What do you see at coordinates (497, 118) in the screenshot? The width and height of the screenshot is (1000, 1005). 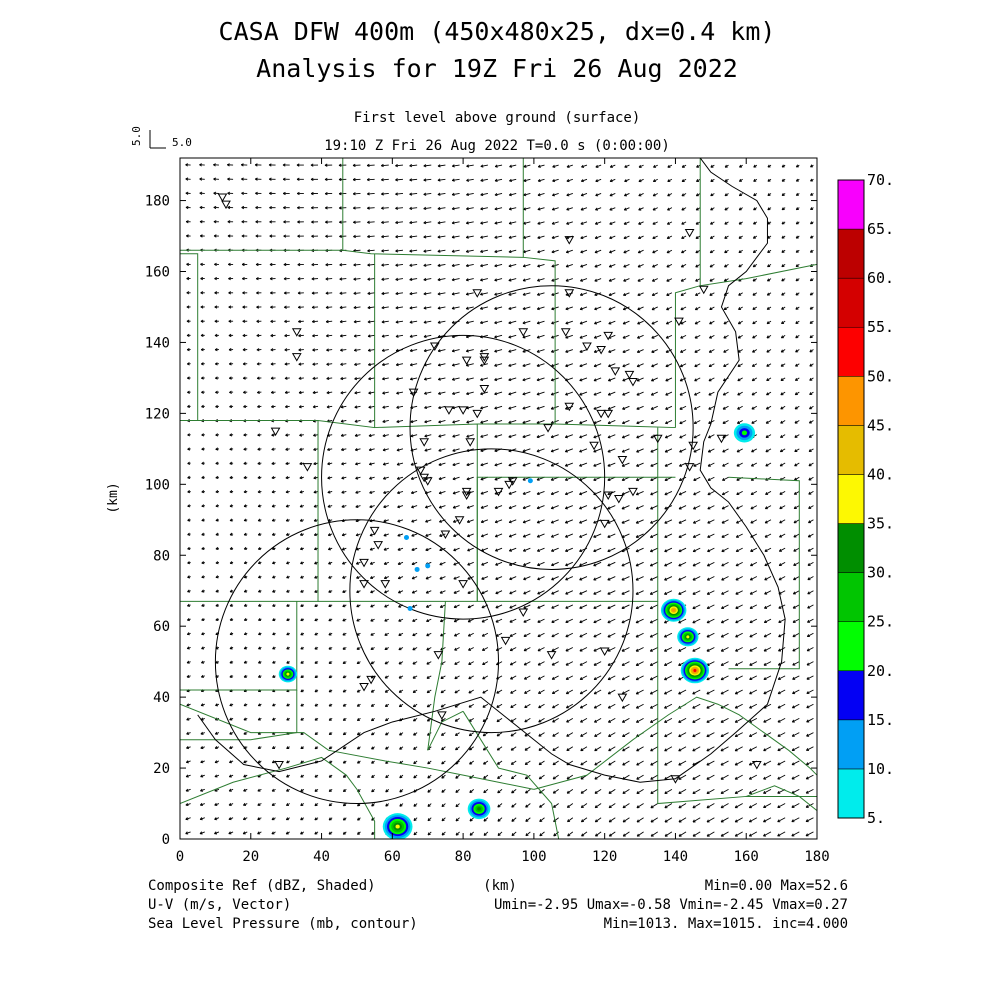 I see `subtitle-level: First level above ground (surface)` at bounding box center [497, 118].